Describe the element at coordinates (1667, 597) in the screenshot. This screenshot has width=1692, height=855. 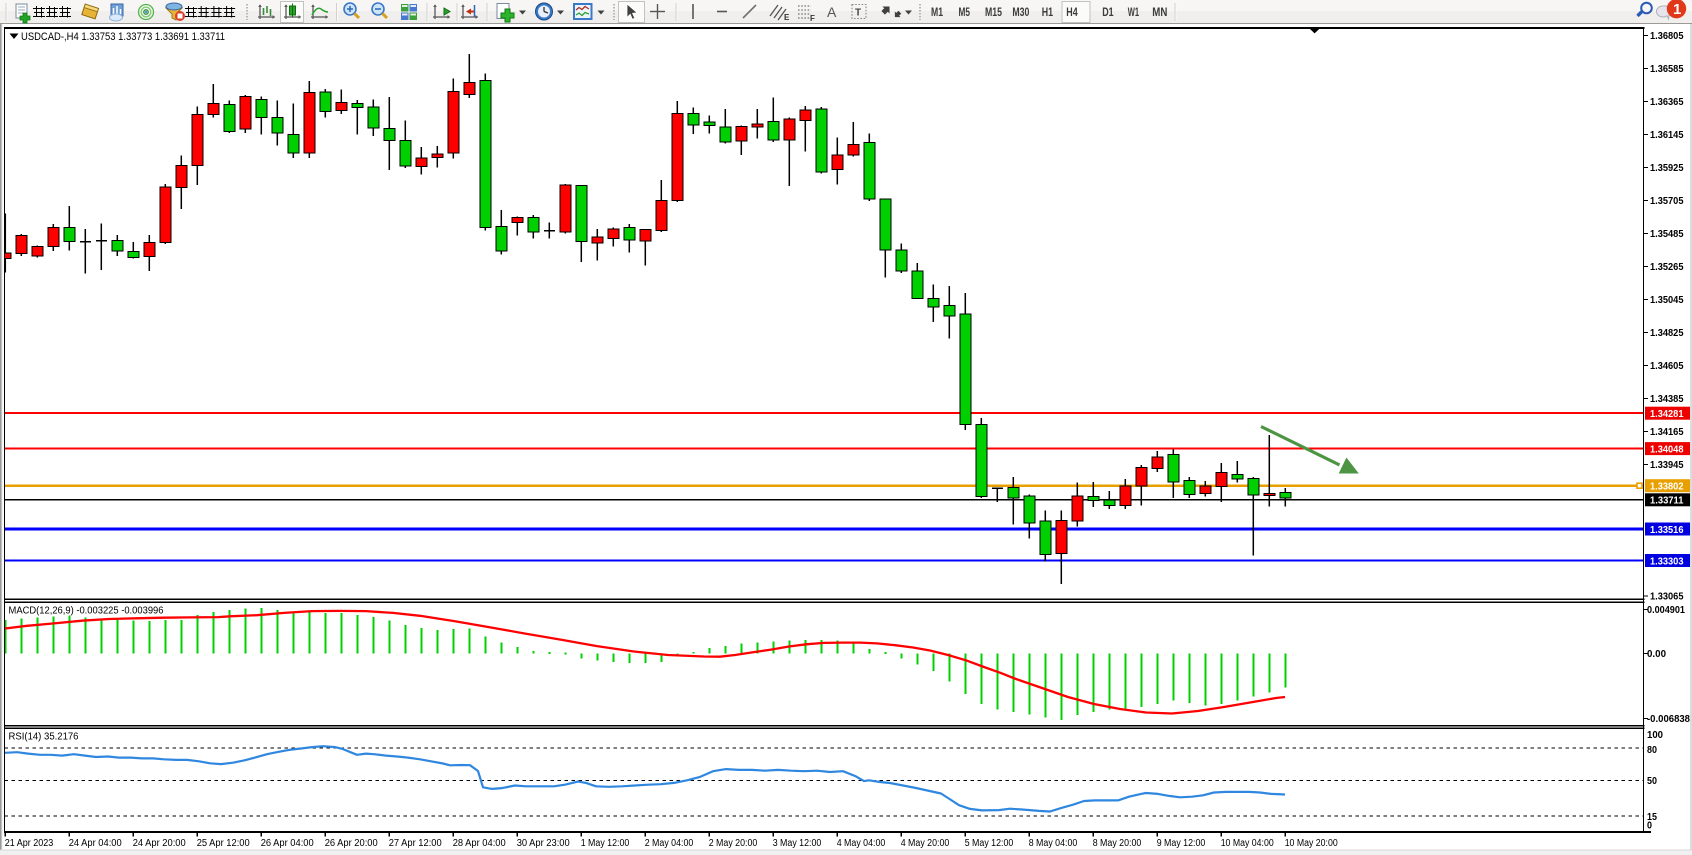
I see `svg-text: 1.33065` at that location.